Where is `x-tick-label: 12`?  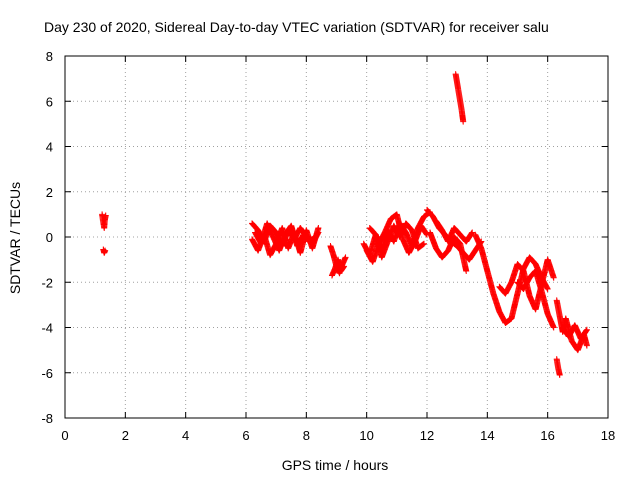 x-tick-label: 12 is located at coordinates (427, 435).